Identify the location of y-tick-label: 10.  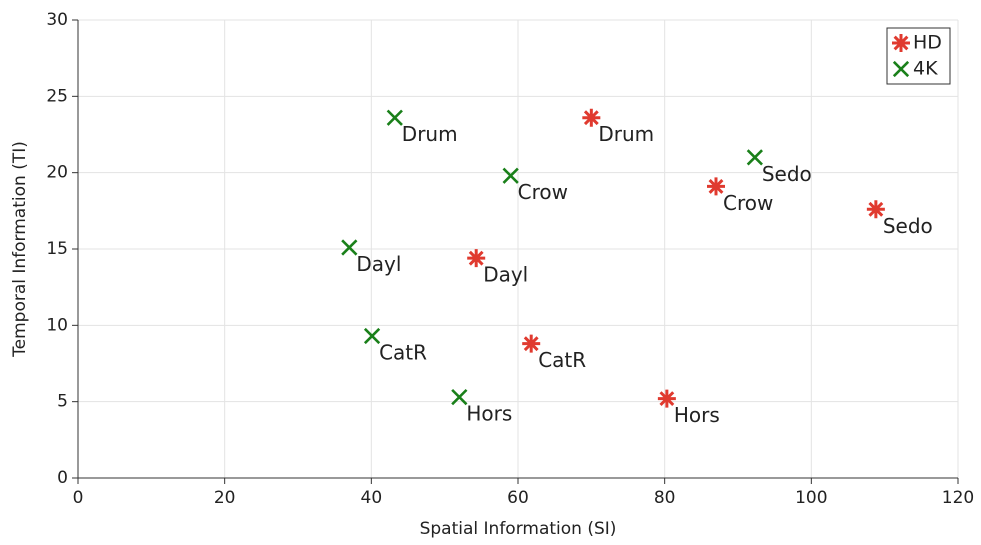
(57, 325).